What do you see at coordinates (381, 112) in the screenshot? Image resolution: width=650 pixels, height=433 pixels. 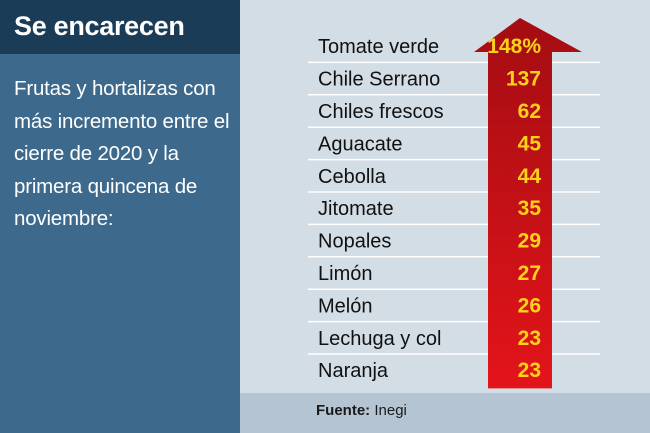 I see `category-label: Chiles frescos` at bounding box center [381, 112].